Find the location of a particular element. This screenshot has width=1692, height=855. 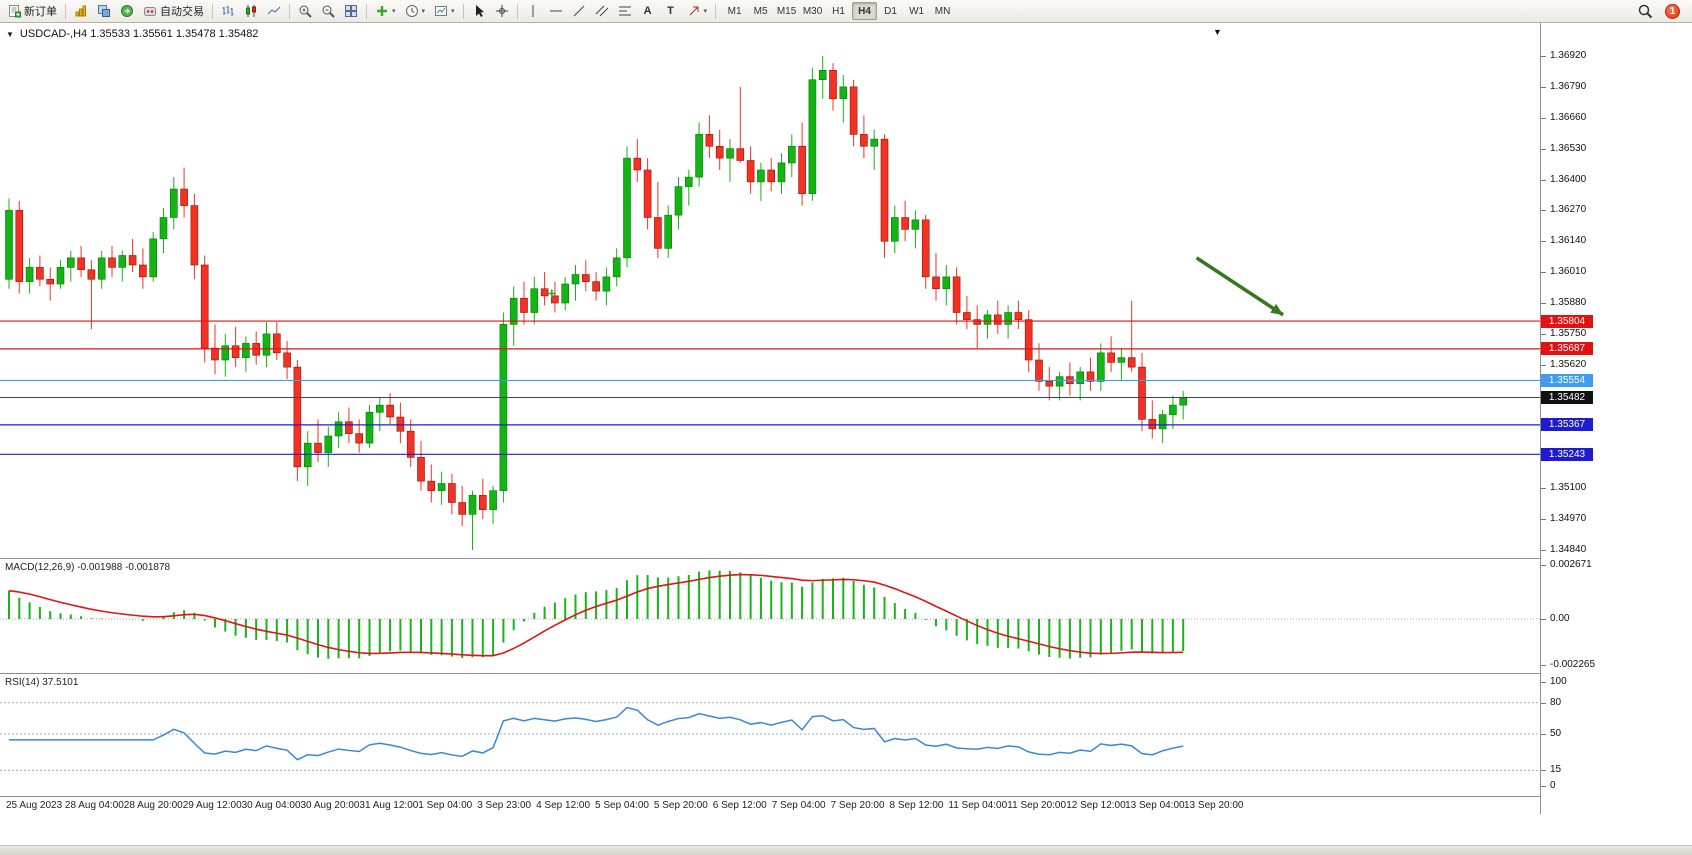

symbol-dropdown-icon: ▼ is located at coordinates (10, 34).